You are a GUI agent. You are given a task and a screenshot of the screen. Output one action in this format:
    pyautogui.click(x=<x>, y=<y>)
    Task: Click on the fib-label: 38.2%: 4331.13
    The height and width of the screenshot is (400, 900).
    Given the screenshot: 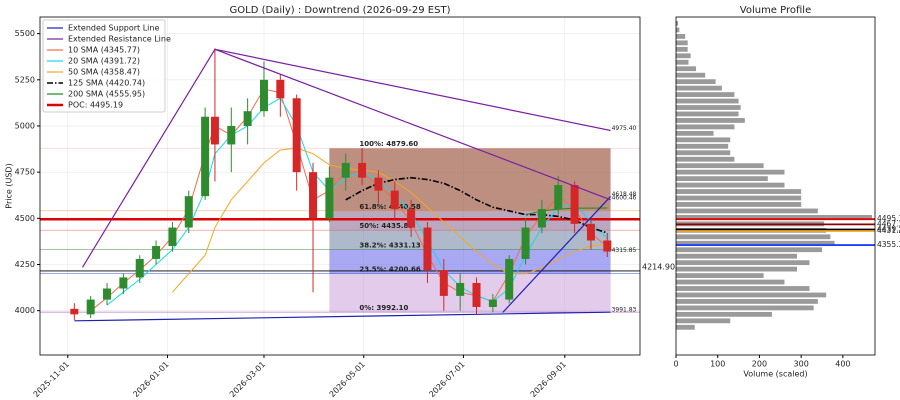 What is the action you would take?
    pyautogui.click(x=390, y=246)
    